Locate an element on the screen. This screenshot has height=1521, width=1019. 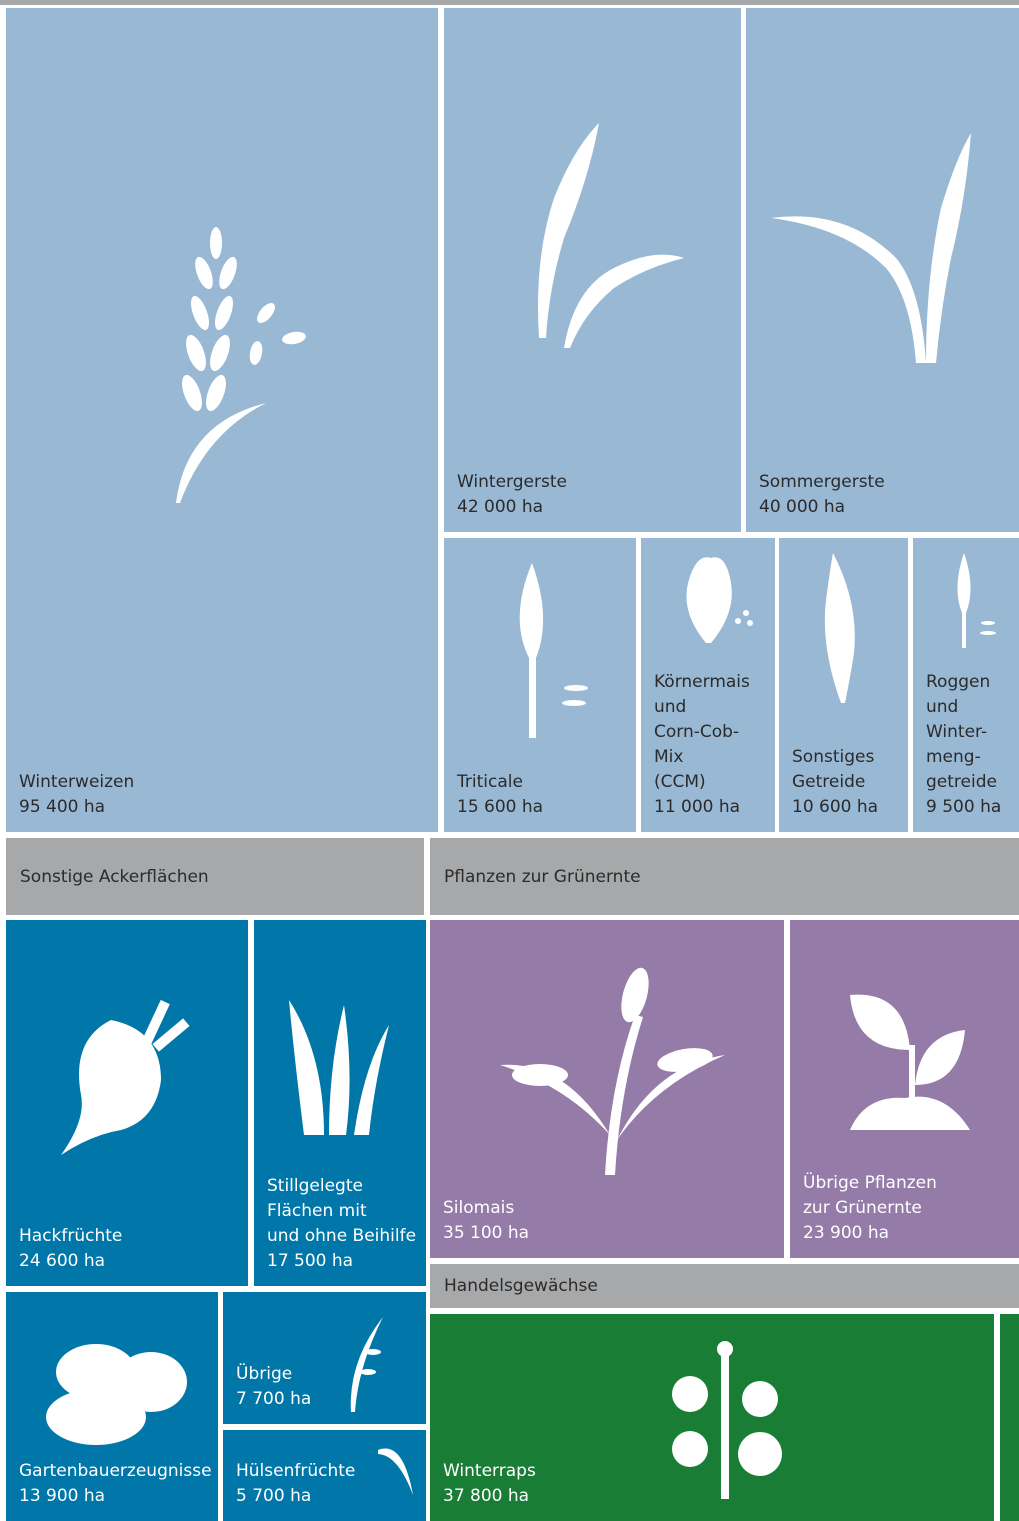
label-line: 23 900 ha is located at coordinates (846, 1233).